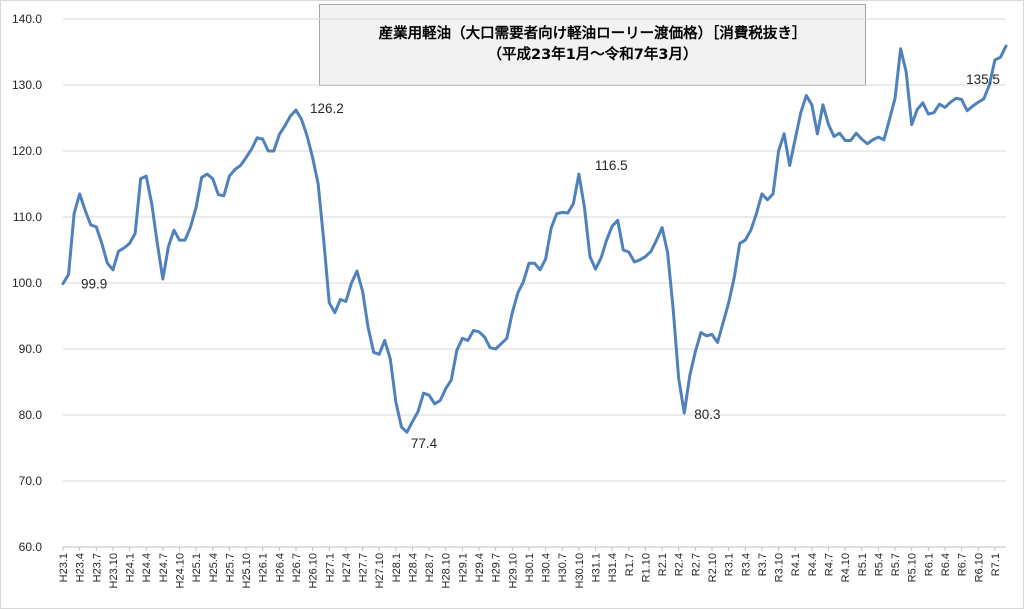 The width and height of the screenshot is (1024, 609). Describe the element at coordinates (513, 570) in the screenshot. I see `x-tick-label: H29.10` at that location.